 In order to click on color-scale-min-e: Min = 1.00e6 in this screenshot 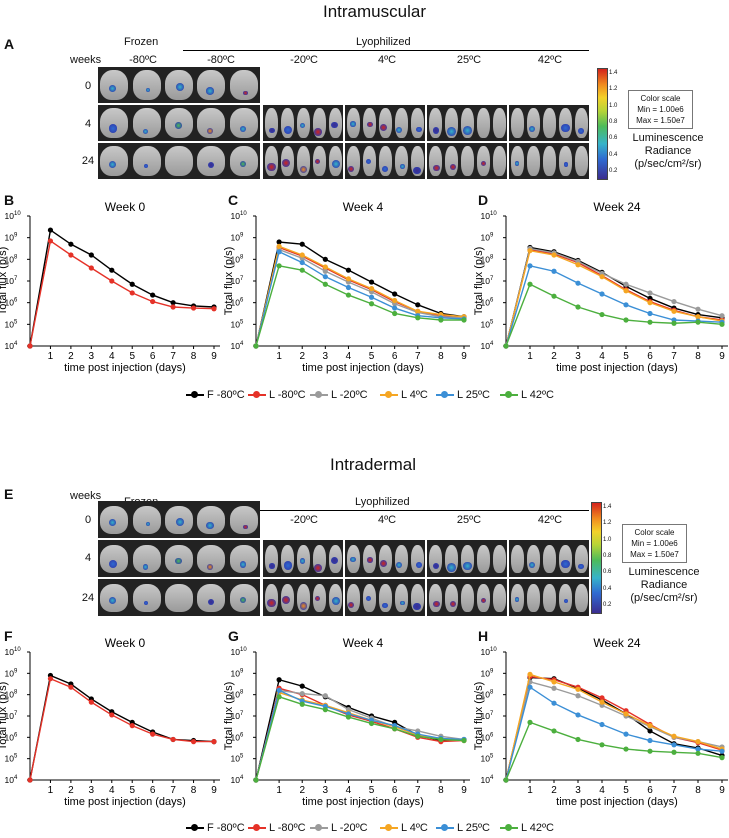, I will do `click(654, 543)`.